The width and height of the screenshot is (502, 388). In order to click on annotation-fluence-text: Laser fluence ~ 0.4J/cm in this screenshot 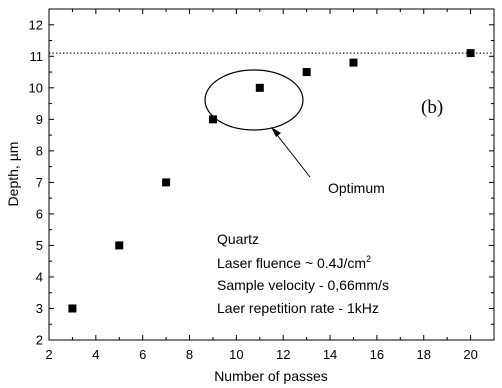, I will do `click(291, 263)`.